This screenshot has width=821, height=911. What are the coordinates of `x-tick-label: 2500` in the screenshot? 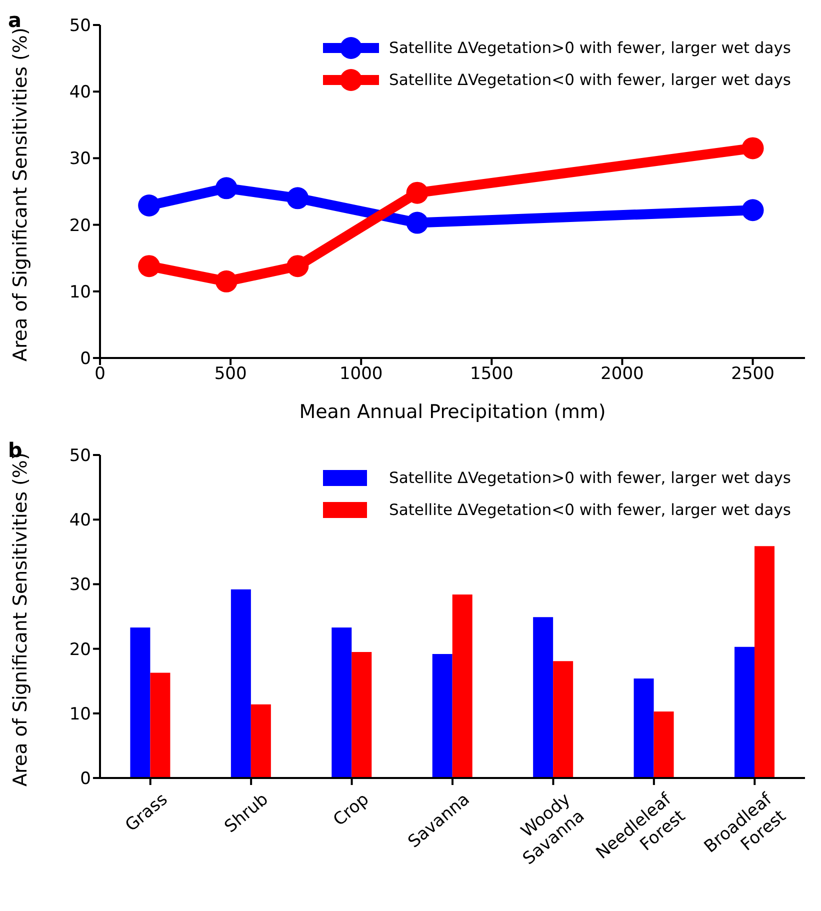 It's located at (752, 374).